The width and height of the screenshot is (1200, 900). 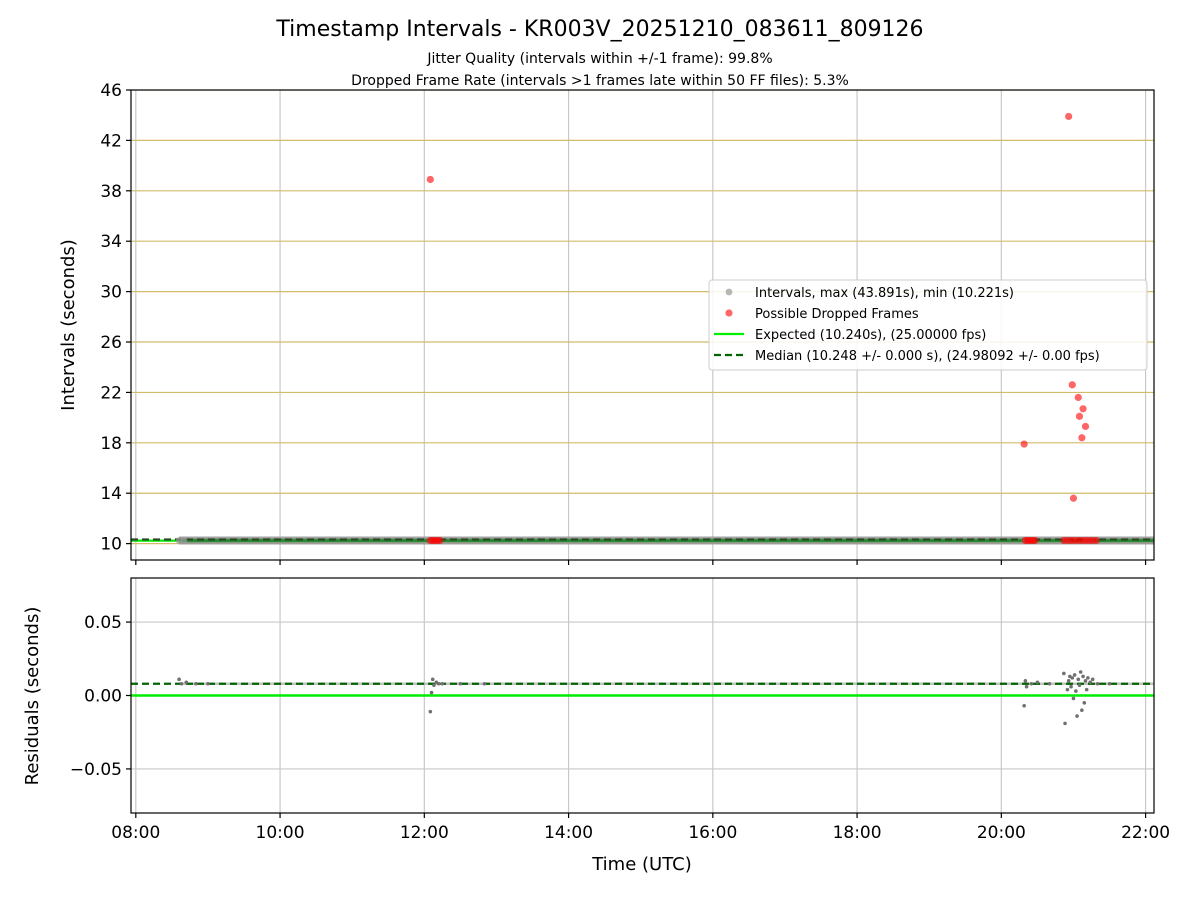 I want to click on legend-label-dropped: Possible Dropped Frames, so click(x=837, y=314).